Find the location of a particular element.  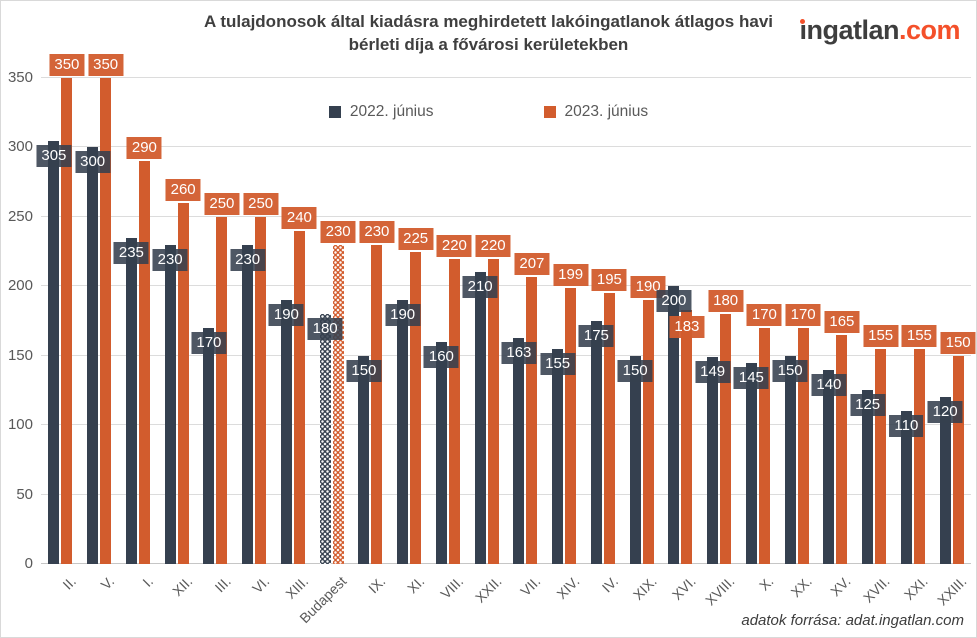

value-label-2022: 190 is located at coordinates (403, 315).